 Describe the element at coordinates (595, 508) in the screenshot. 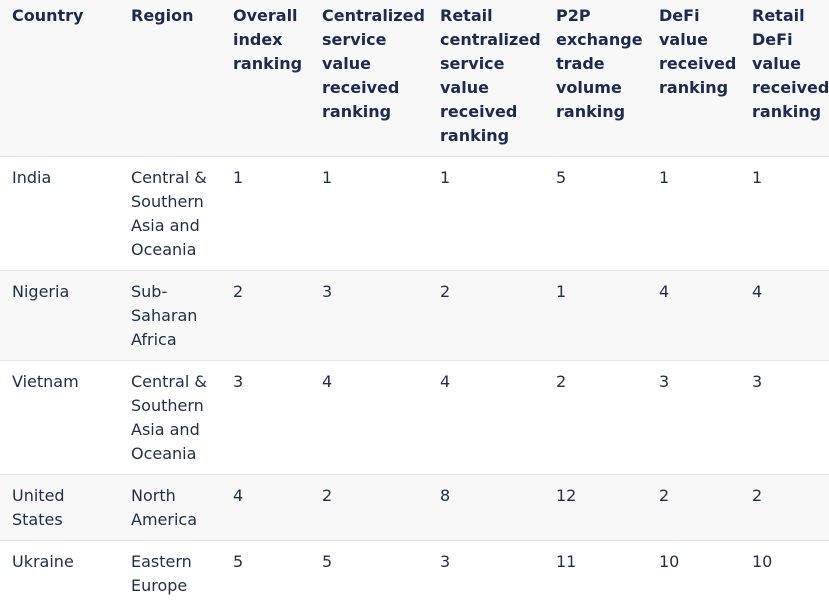

I see `cell-p2p: 12` at that location.